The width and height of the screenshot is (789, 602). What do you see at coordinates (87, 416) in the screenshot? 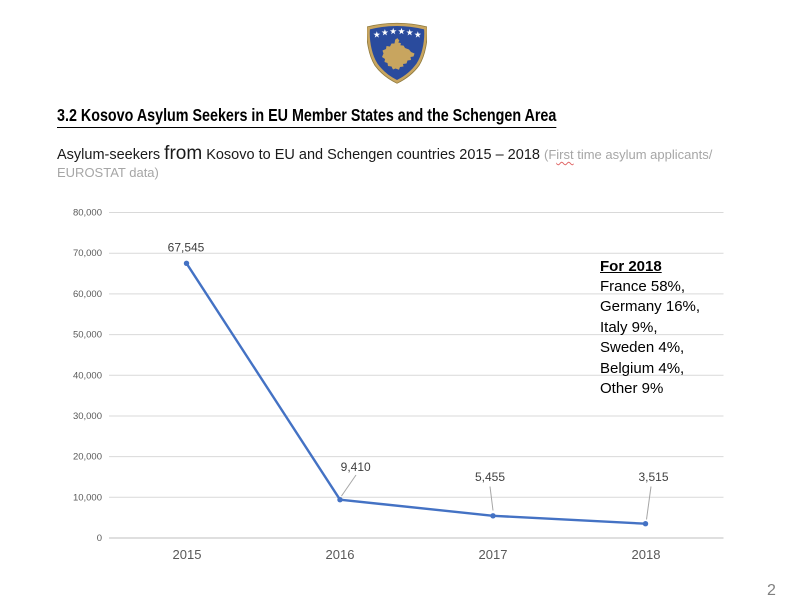
I see `svg-text: 30,000` at bounding box center [87, 416].